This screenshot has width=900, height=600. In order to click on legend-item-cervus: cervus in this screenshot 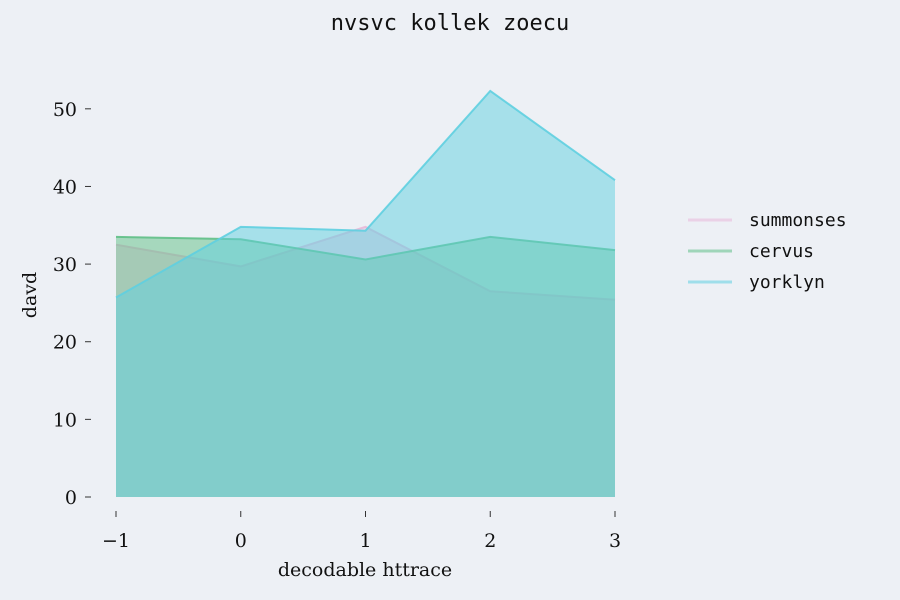, I will do `click(751, 251)`.